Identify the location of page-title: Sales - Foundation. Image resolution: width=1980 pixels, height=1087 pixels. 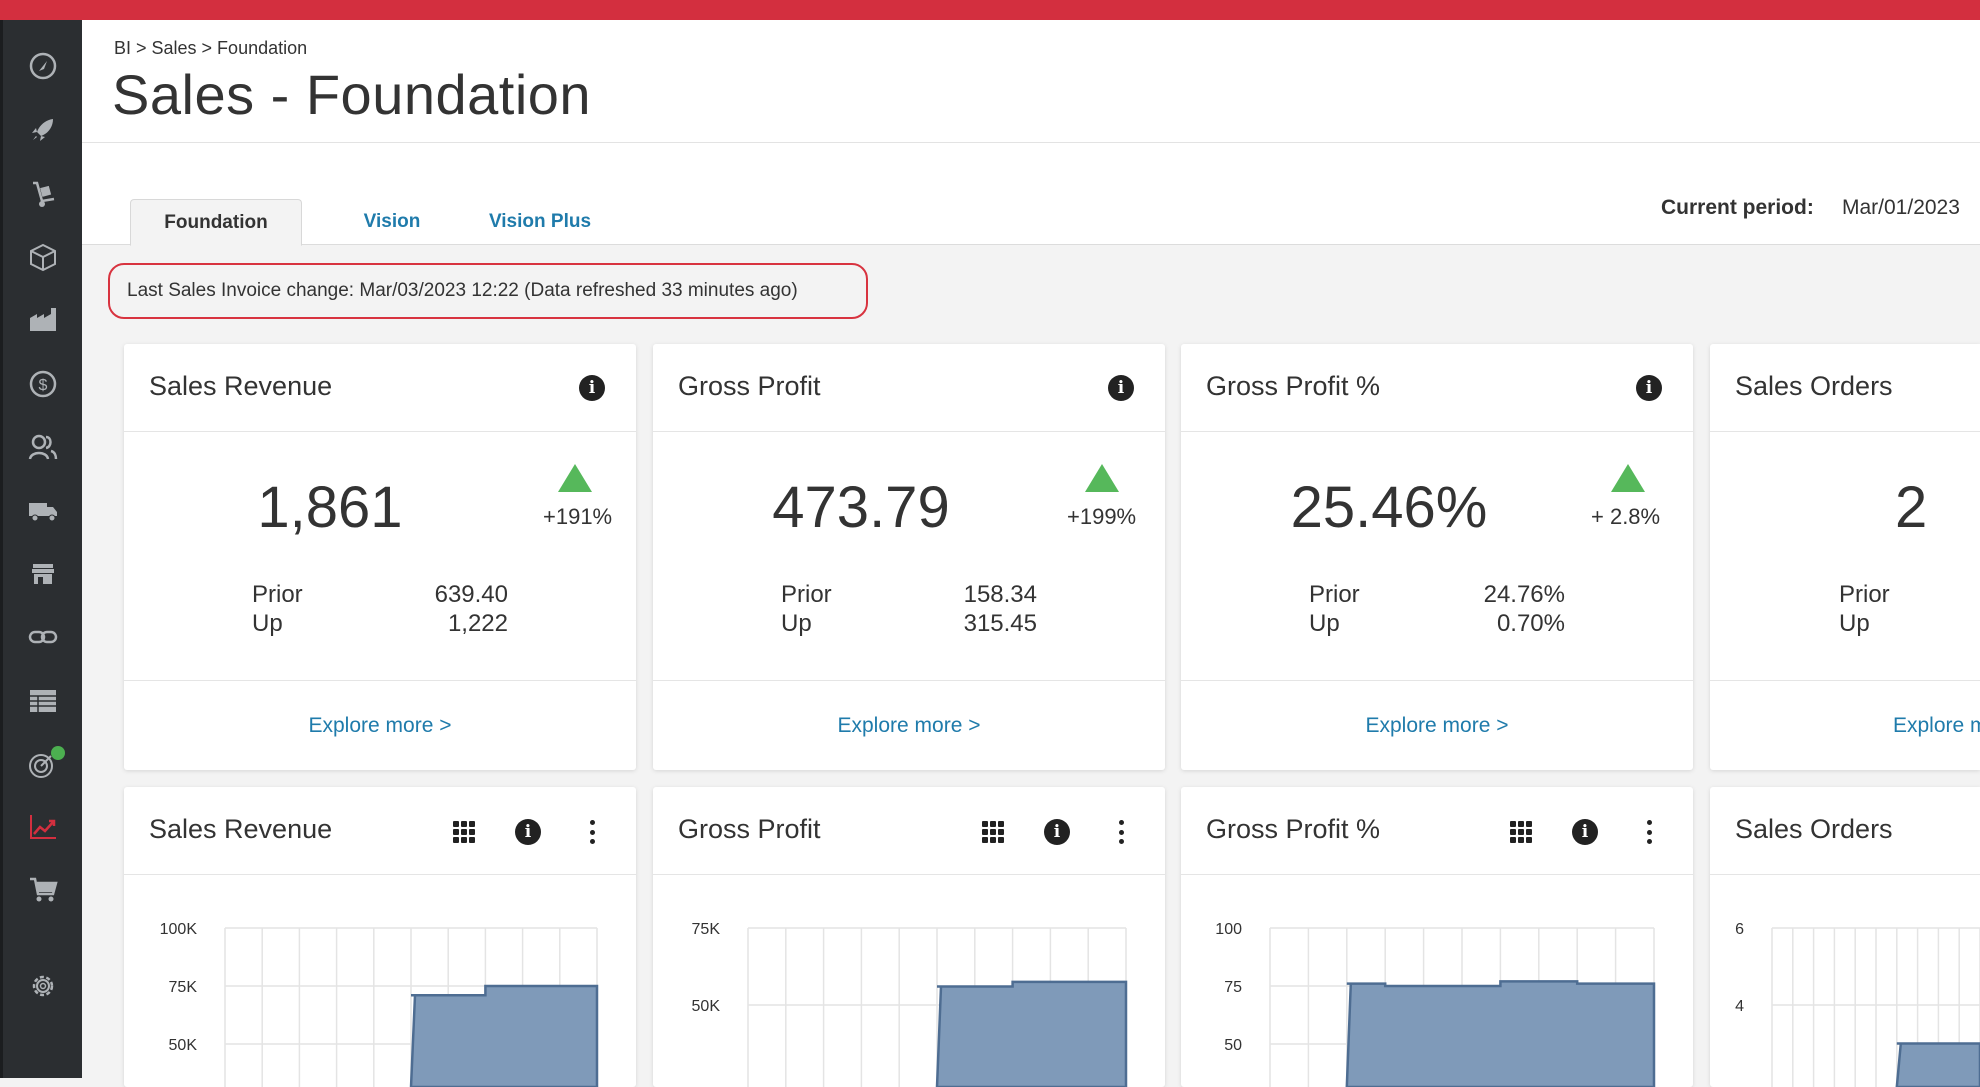
(351, 94).